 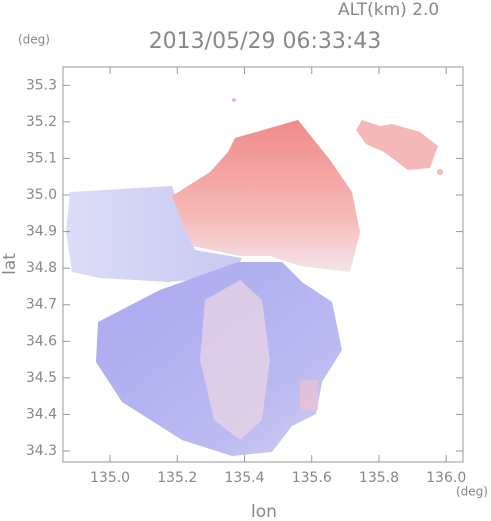 I want to click on mixed-region, so click(x=235, y=360).